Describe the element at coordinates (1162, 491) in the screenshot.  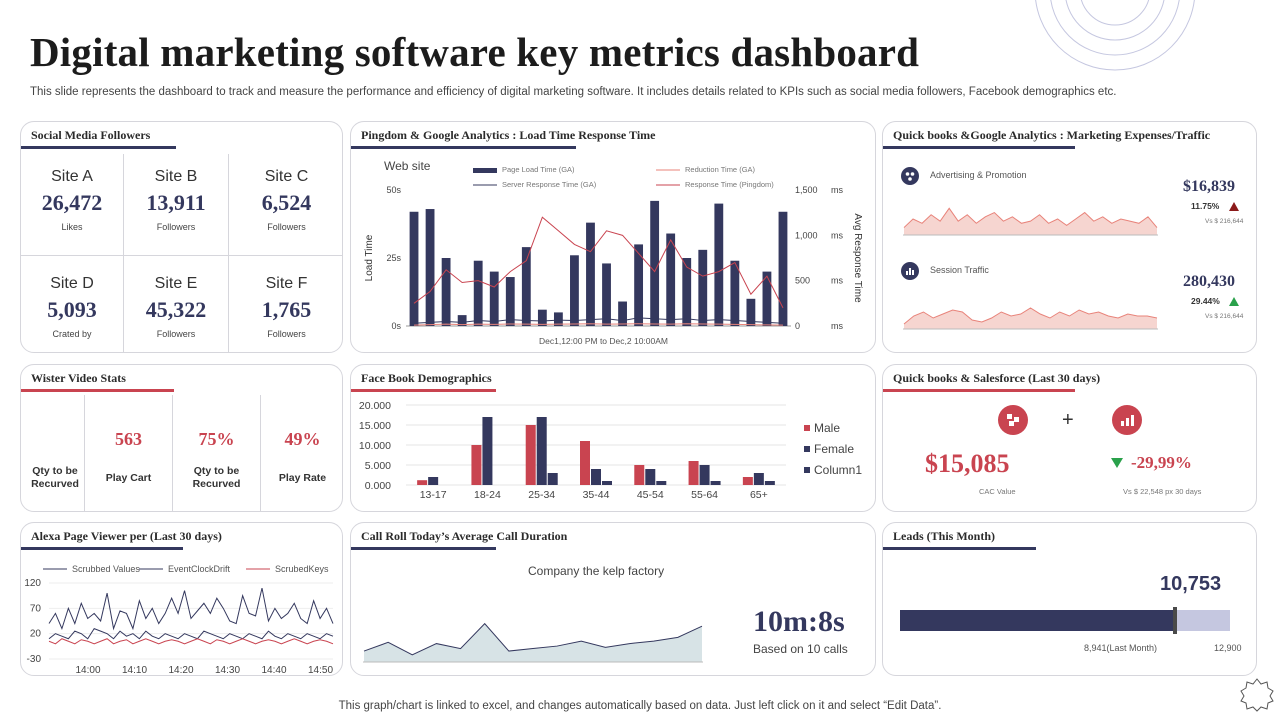
I see `salesforce-vs: Vs $ 22,548 px 30 days` at that location.